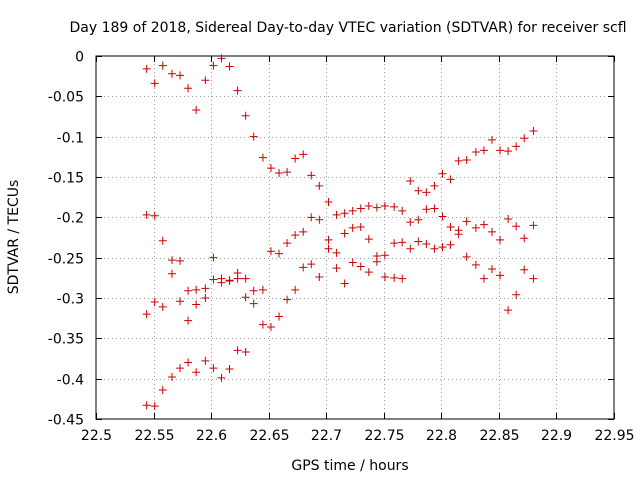  I want to click on x-tick-label: 22.85, so click(499, 436).